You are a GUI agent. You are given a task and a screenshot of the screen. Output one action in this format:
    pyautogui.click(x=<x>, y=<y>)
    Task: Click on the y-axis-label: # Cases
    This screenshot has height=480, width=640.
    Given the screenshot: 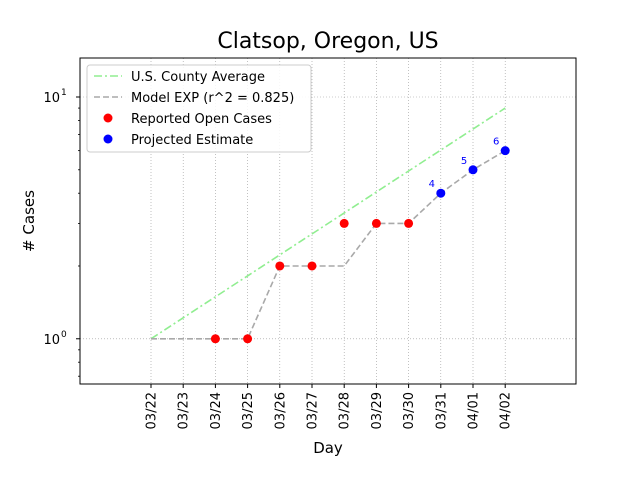 What is the action you would take?
    pyautogui.click(x=29, y=221)
    